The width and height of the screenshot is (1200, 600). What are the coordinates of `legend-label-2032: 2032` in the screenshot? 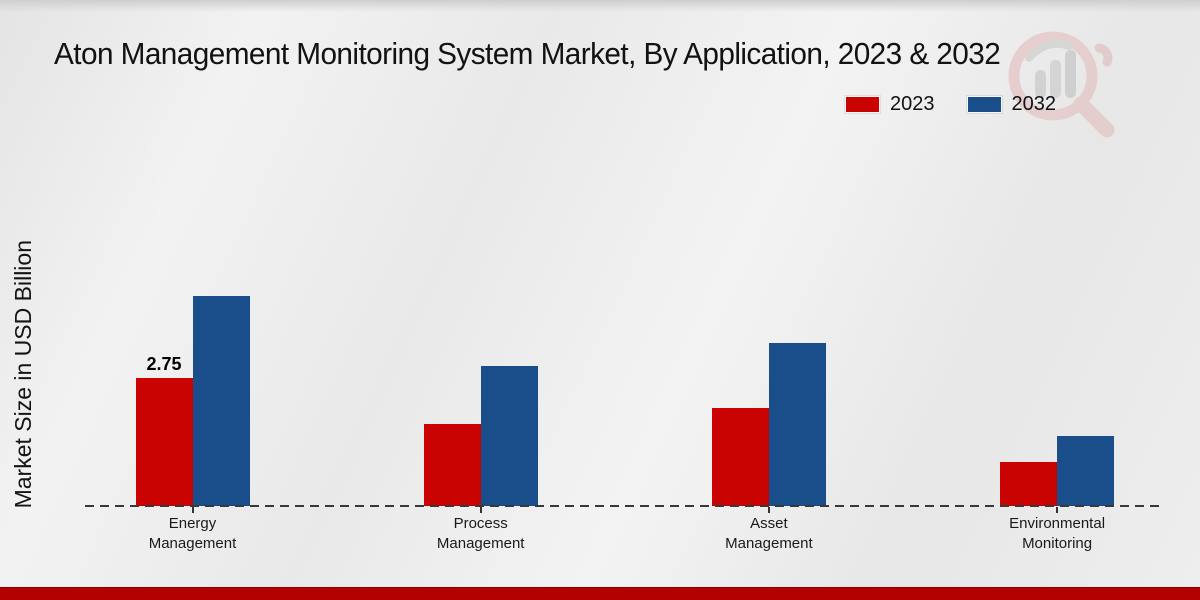 It's located at (1034, 104).